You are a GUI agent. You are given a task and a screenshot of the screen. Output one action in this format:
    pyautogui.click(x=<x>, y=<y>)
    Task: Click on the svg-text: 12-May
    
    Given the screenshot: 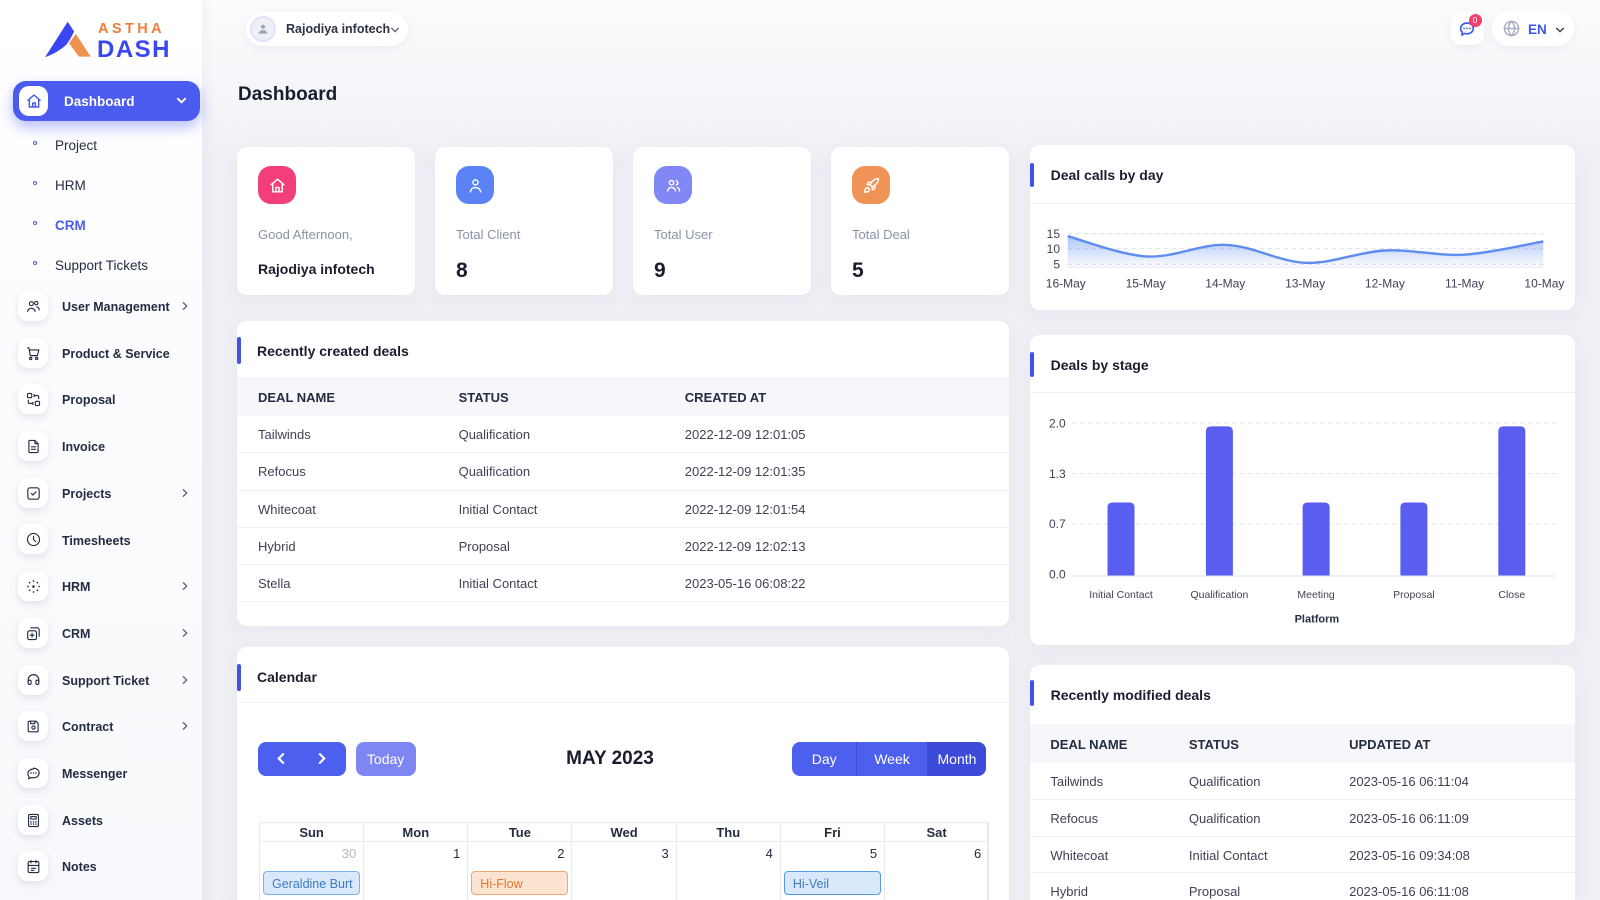 What is the action you would take?
    pyautogui.click(x=1384, y=284)
    